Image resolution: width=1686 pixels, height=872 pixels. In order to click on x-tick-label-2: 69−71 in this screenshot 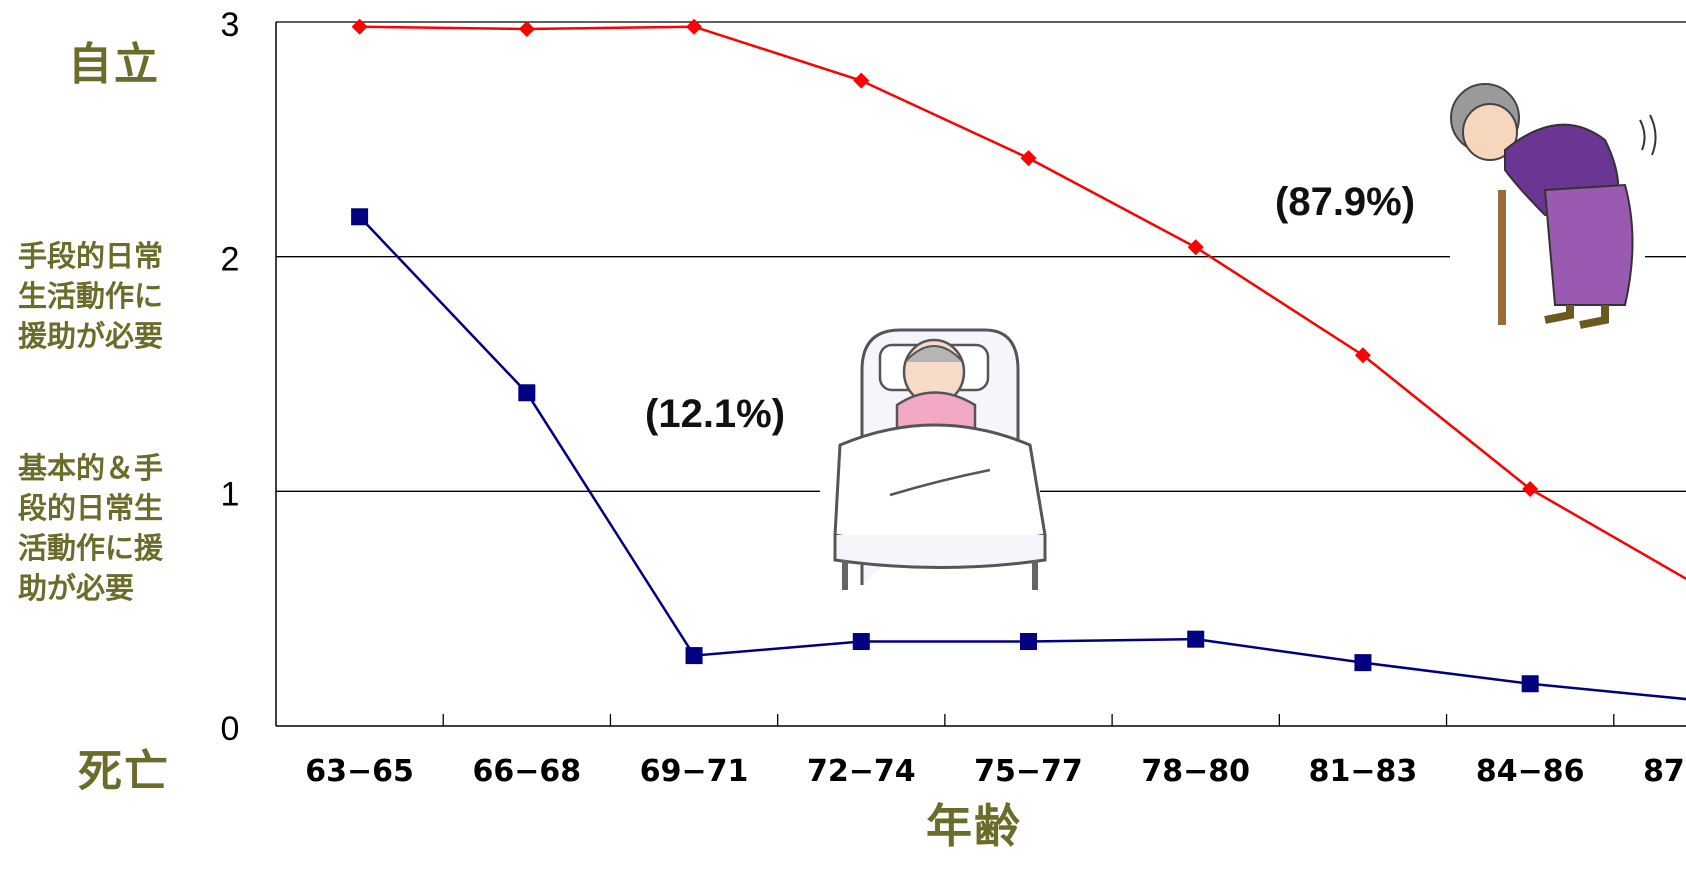, I will do `click(694, 771)`.